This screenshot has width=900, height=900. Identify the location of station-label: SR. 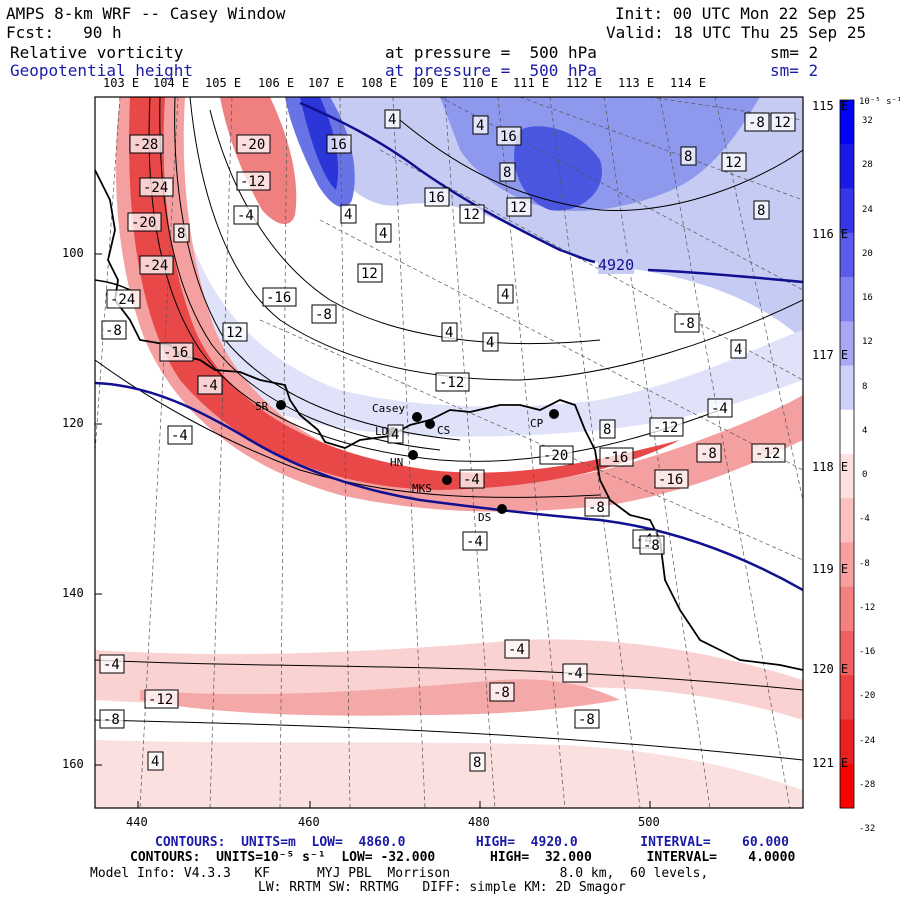
(262, 406).